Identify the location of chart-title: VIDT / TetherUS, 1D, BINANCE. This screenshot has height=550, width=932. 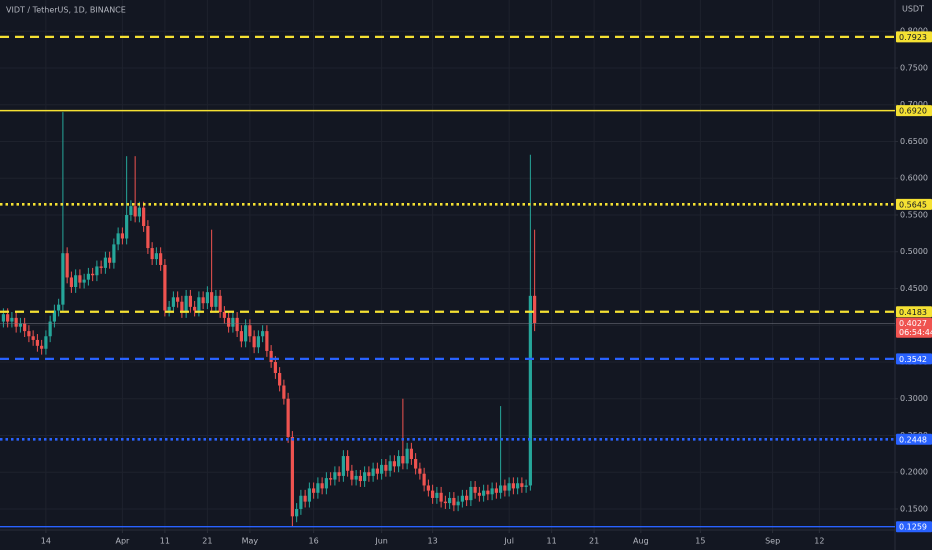
(66, 10).